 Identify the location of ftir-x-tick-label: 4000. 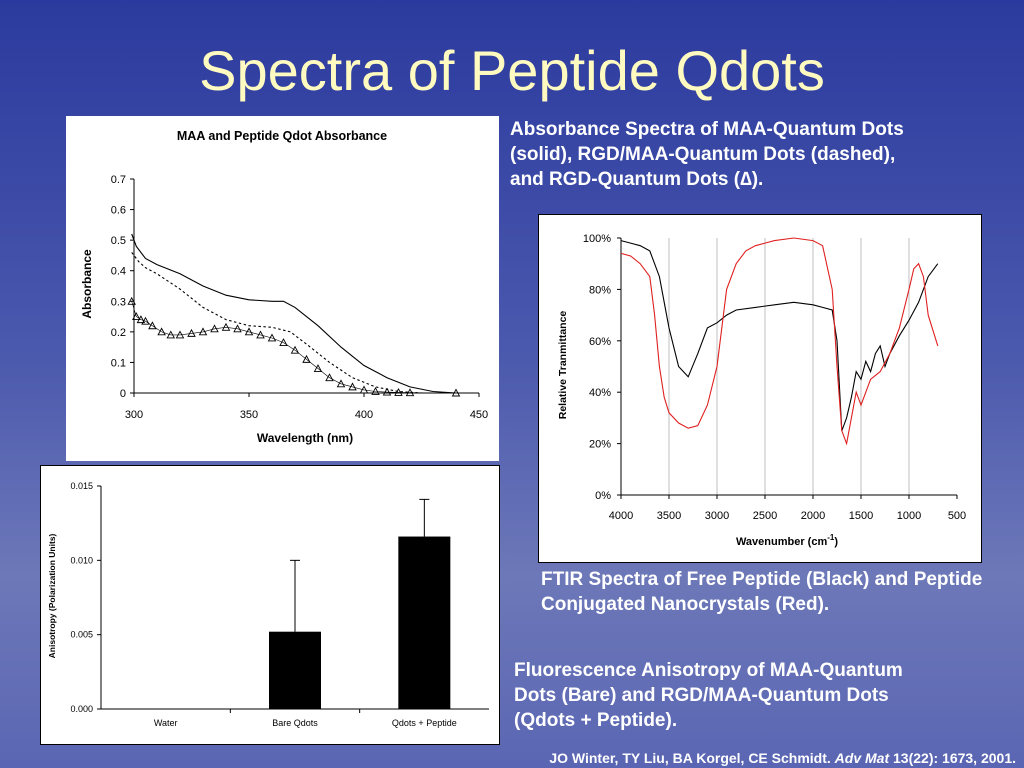
(621, 516).